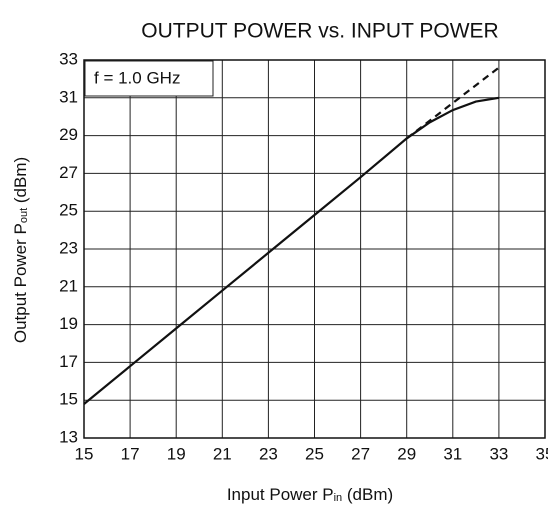  Describe the element at coordinates (542, 453) in the screenshot. I see `x-tick-label: 35` at that location.